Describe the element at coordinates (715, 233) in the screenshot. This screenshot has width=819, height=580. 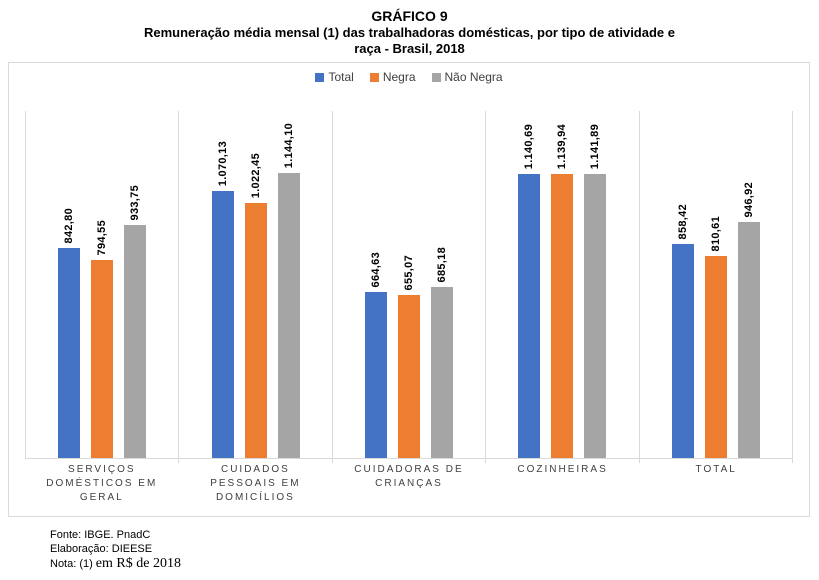
I see `bar-value-label: 810,61` at that location.